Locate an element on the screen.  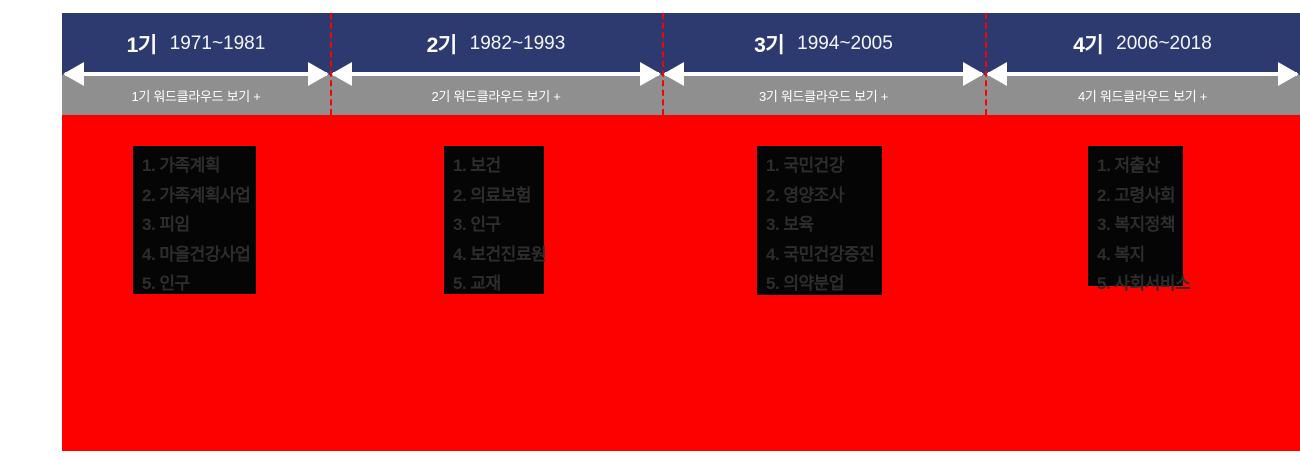
keyword-item: 1. 저출산 is located at coordinates (1128, 165).